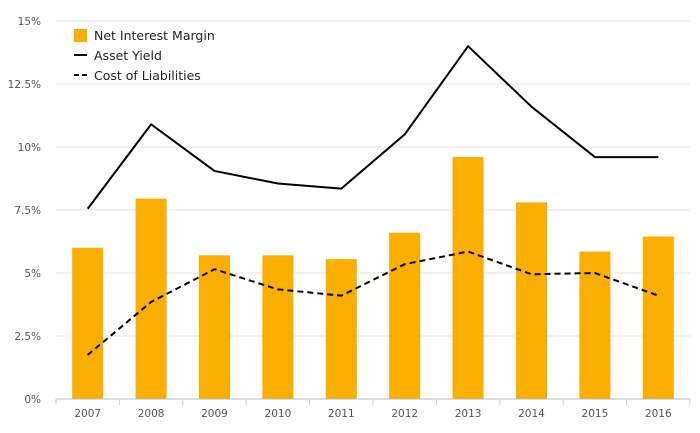 The image size is (700, 433). Describe the element at coordinates (151, 414) in the screenshot. I see `x-tick-label: 2008` at that location.